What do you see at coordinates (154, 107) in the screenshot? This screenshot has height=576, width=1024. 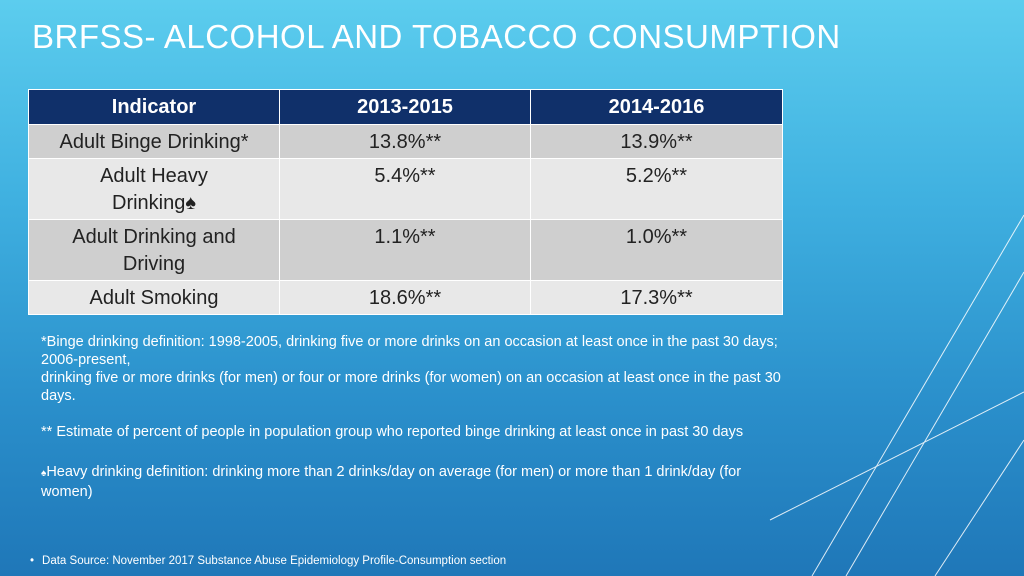 I see `header-indicator: Indicator` at bounding box center [154, 107].